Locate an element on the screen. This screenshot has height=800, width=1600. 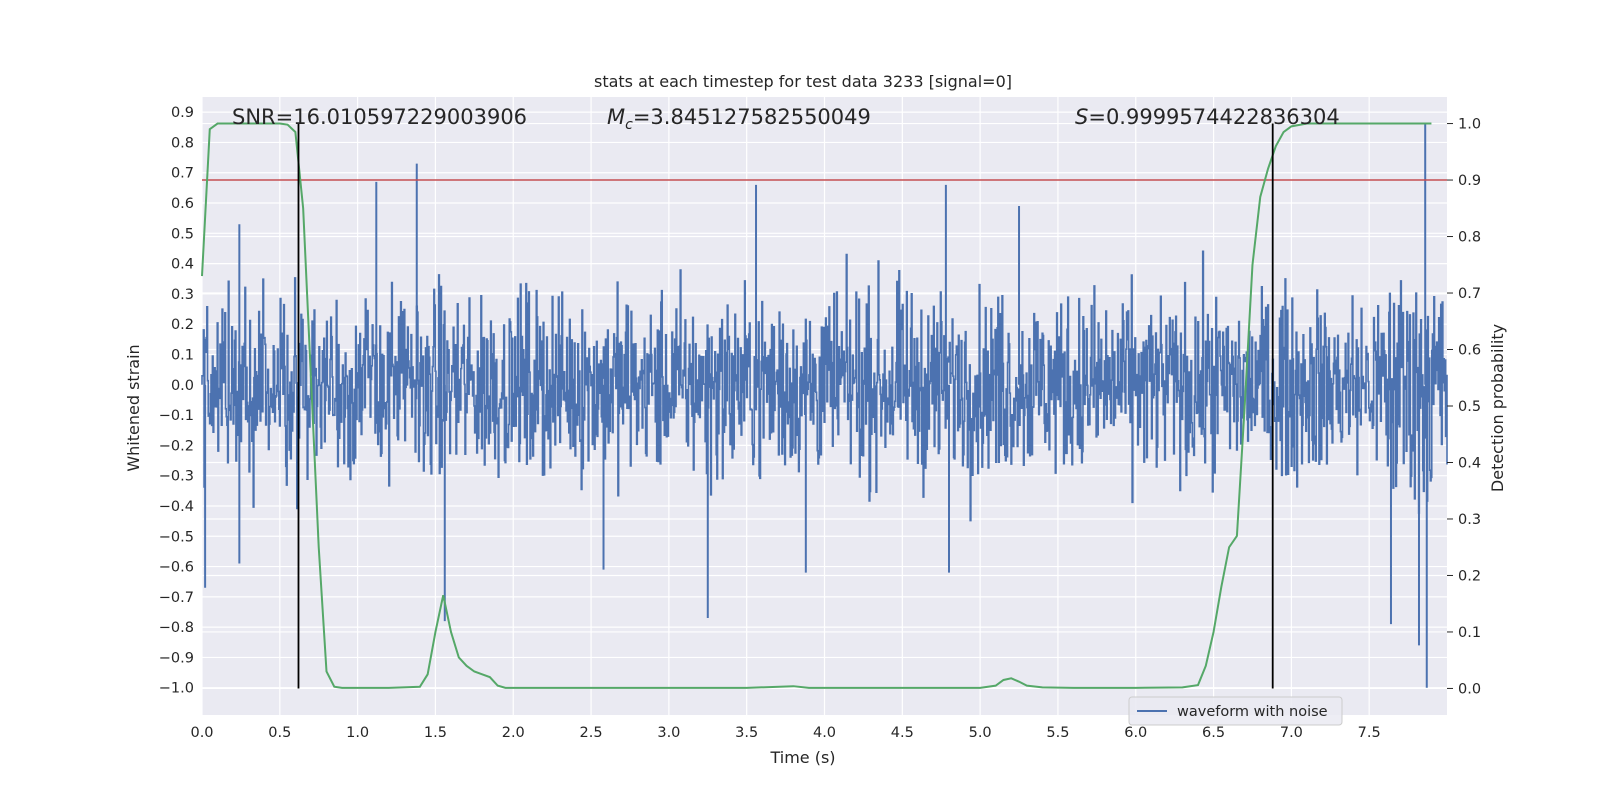
y-tick-label-10: −0.1 is located at coordinates (176, 416).